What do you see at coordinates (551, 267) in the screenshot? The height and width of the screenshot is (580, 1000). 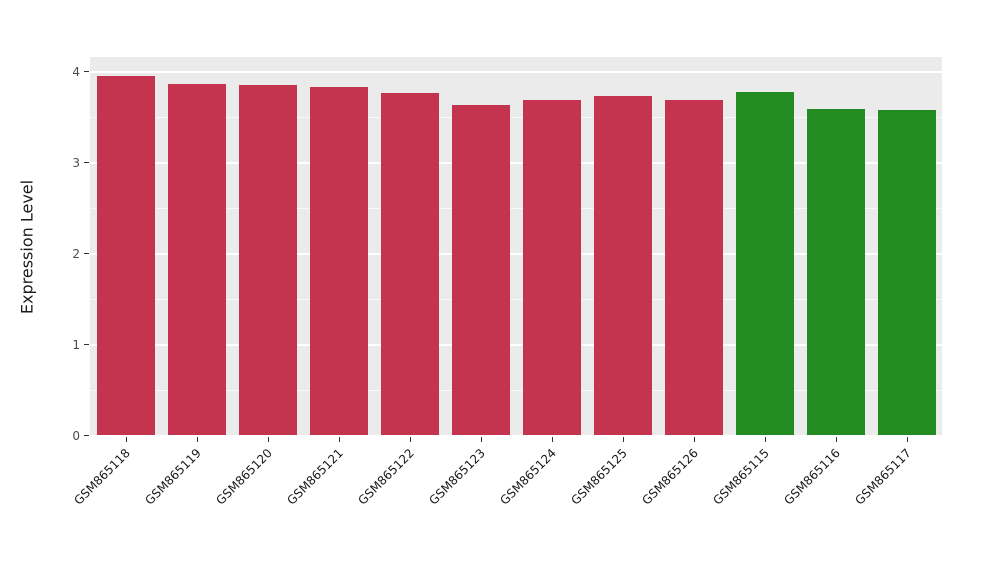 I see `bar-GSM865124` at bounding box center [551, 267].